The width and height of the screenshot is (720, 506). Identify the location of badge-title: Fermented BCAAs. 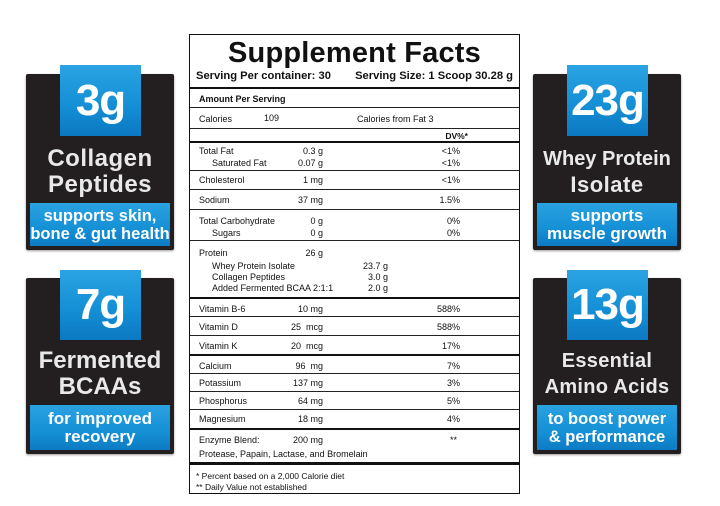
(100, 374).